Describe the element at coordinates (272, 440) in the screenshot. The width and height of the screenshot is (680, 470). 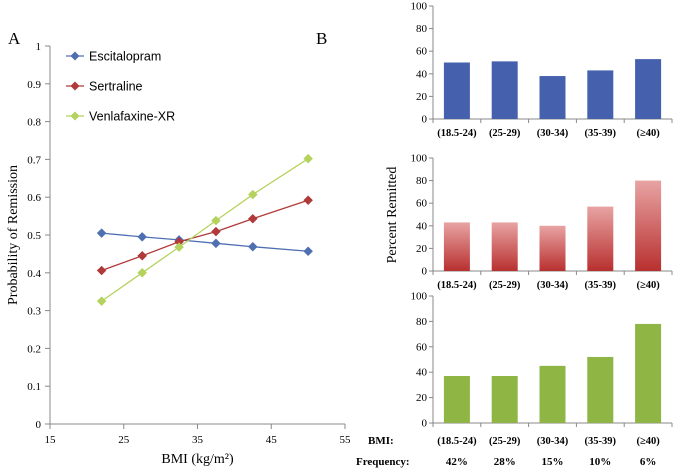
I see `x-tick-label: 45` at that location.